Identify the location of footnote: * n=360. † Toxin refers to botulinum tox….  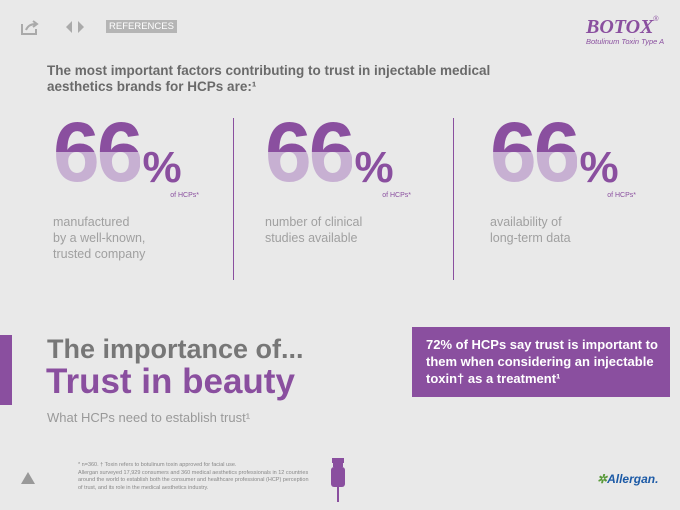
(193, 477).